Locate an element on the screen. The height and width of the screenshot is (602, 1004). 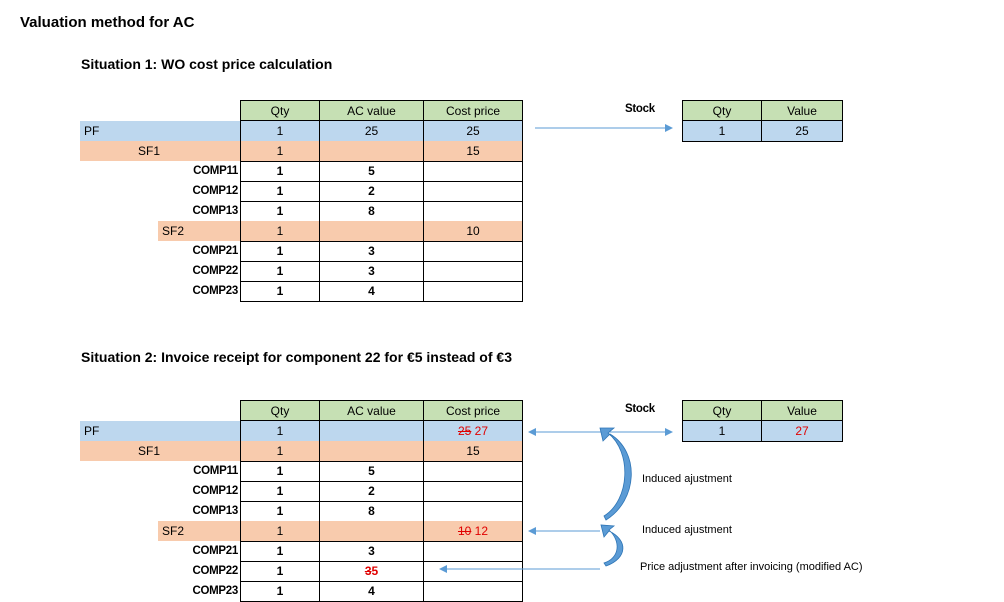
cost-cell: 25 27 is located at coordinates (473, 431).